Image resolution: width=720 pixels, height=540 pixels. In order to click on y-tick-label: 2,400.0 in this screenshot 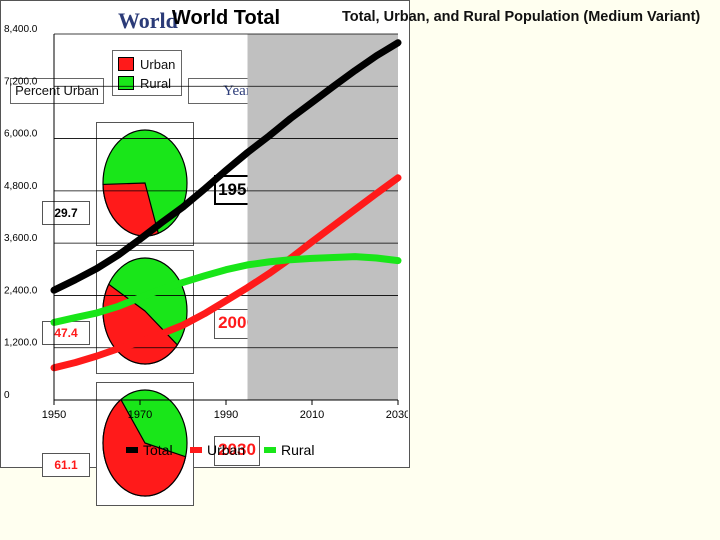, I will do `click(21, 290)`.